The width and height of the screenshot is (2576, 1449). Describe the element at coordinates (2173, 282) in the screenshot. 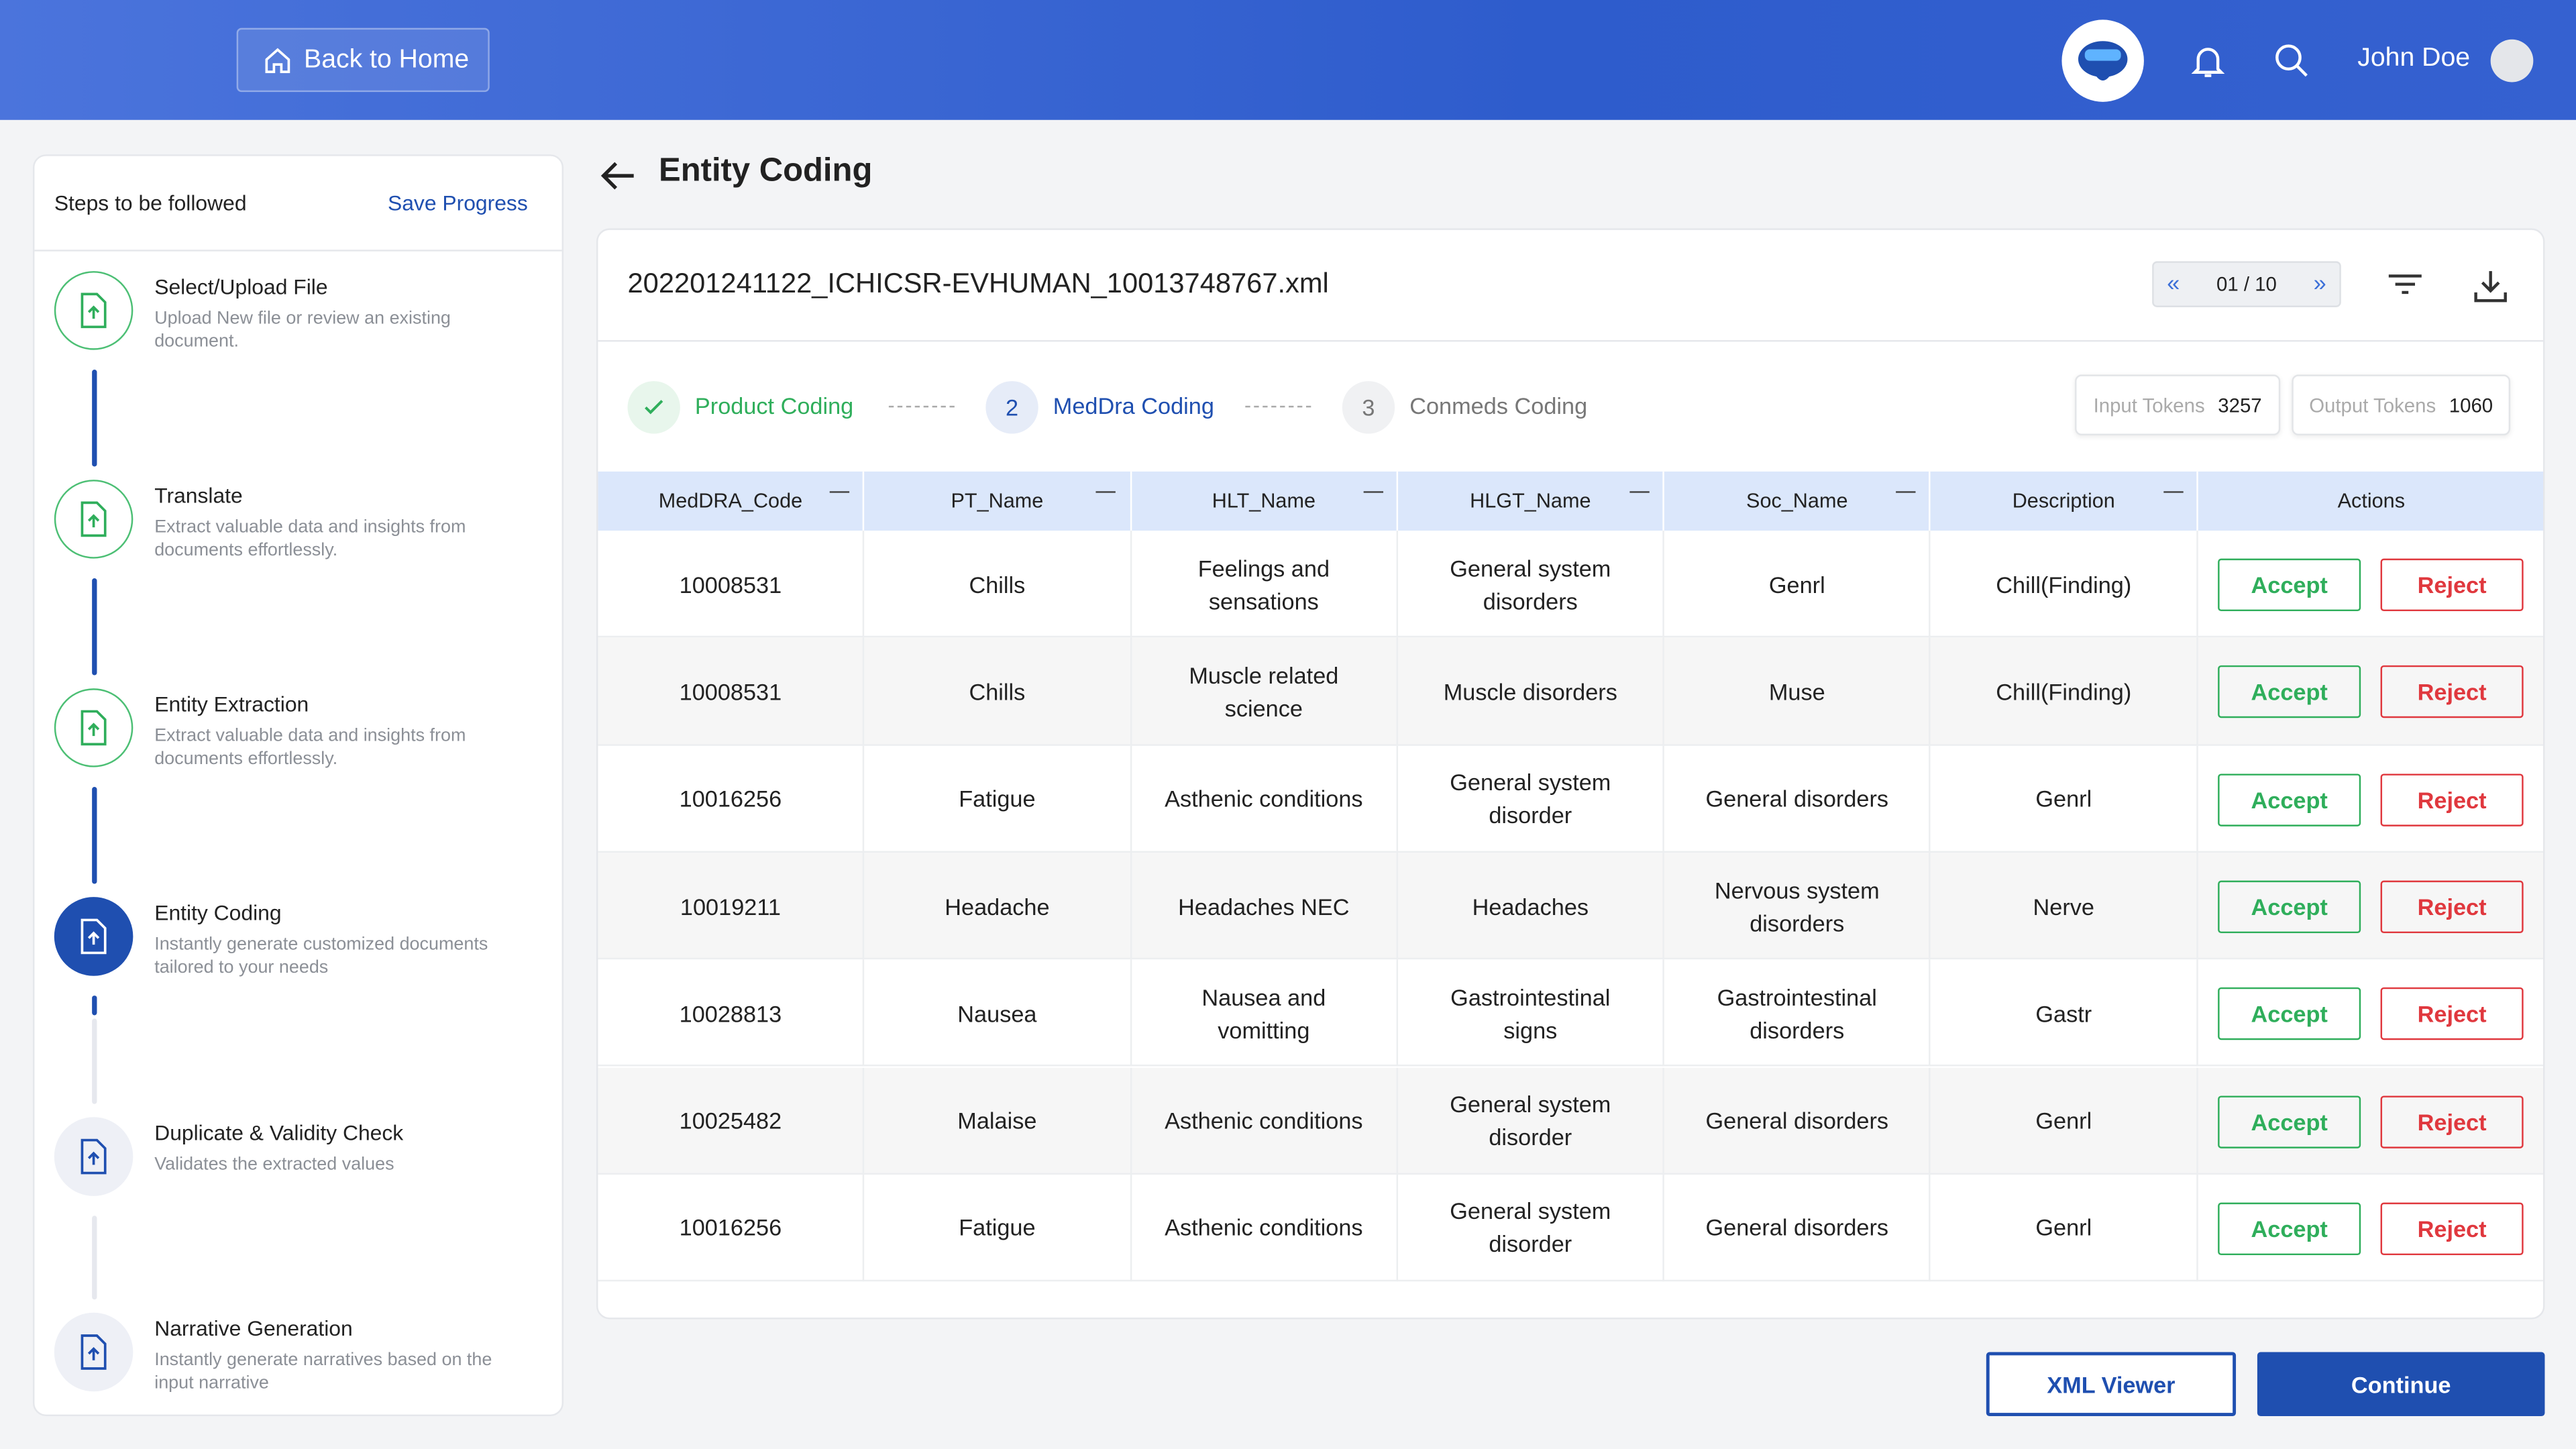

I see `prev-page: «` at that location.